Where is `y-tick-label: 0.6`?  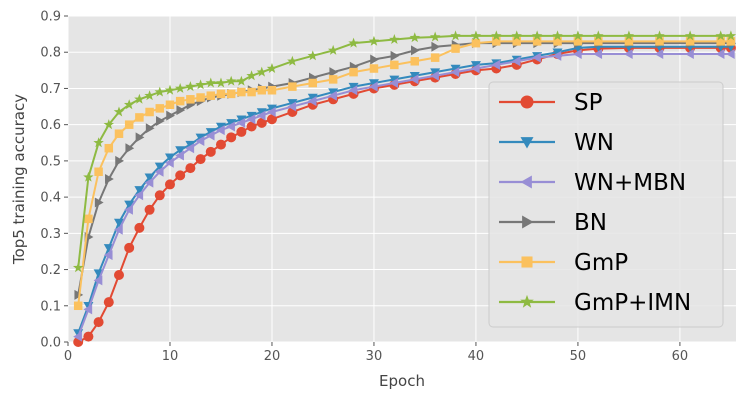
y-tick-label: 0.6 is located at coordinates (50, 125).